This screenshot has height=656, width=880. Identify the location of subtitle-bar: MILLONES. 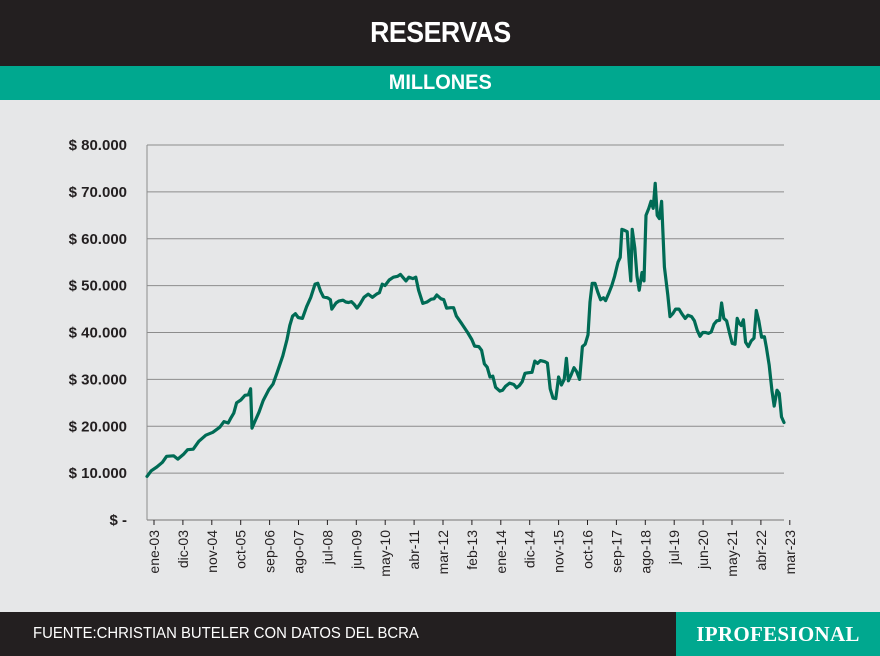
(440, 83).